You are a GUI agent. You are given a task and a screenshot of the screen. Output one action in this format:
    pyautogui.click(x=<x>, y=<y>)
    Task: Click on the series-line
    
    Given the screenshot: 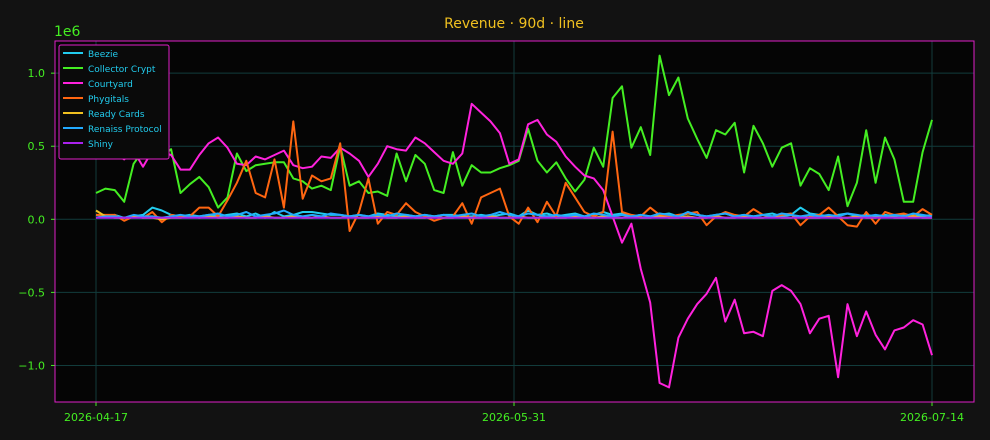 What is the action you would take?
    pyautogui.click(x=514, y=214)
    